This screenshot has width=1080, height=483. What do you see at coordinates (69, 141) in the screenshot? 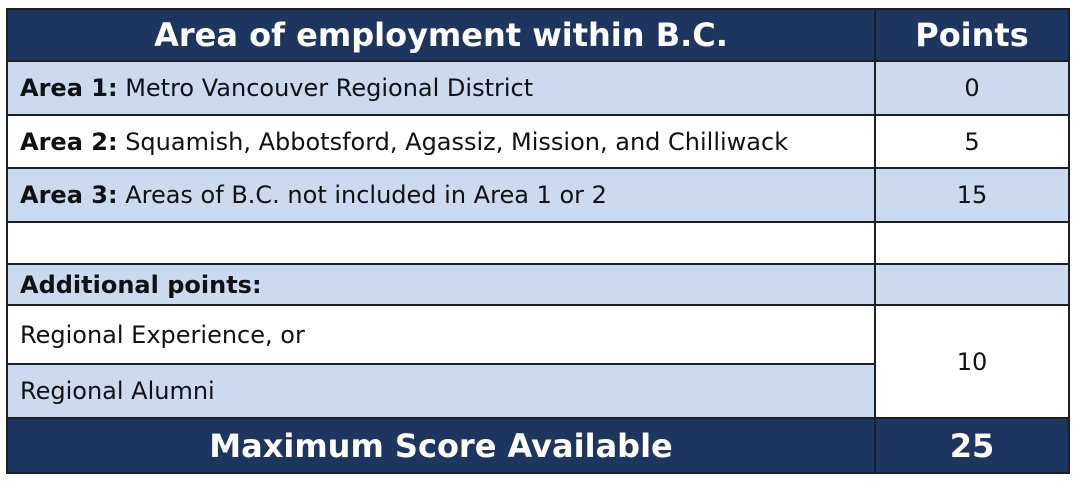
I see `area-label: Area 2:` at bounding box center [69, 141].